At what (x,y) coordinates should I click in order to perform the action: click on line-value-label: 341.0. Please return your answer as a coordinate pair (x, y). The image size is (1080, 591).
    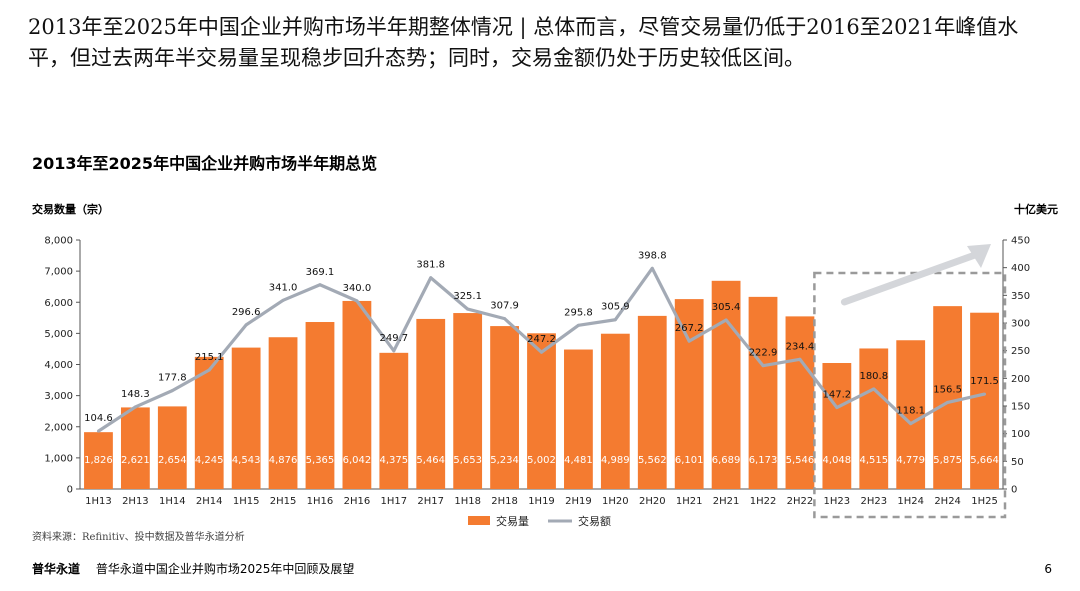
    Looking at the image, I should click on (283, 287).